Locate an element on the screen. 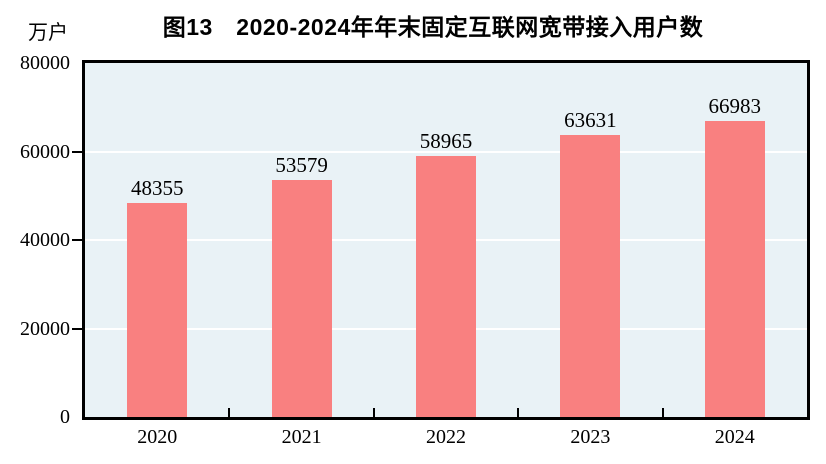 This screenshot has height=464, width=826. bar-value-2024: 66983 is located at coordinates (735, 105).